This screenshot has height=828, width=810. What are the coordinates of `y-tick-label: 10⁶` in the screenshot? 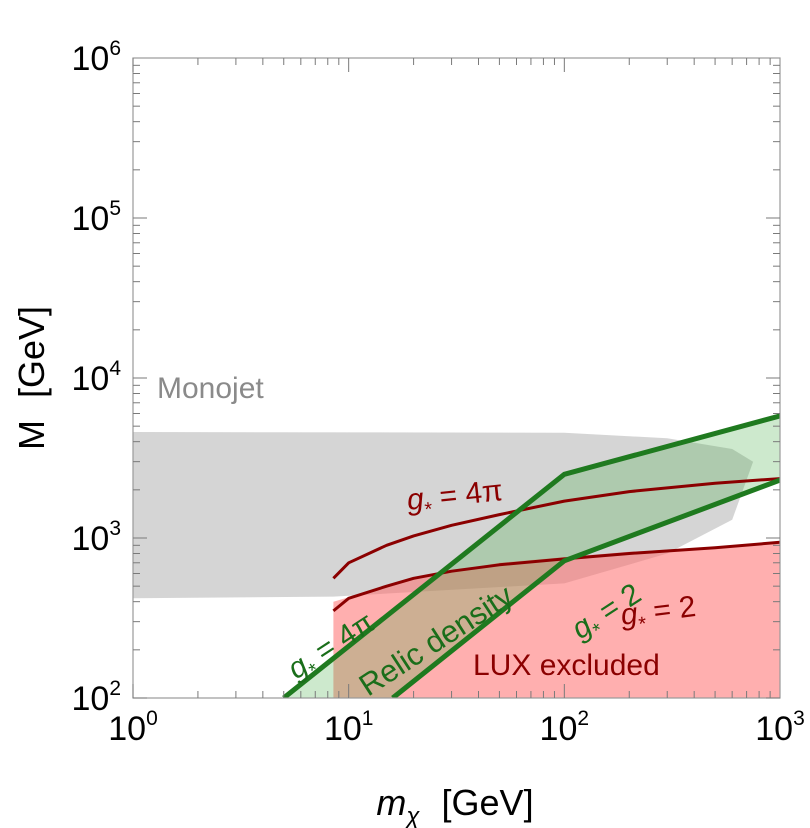 It's located at (96, 57).